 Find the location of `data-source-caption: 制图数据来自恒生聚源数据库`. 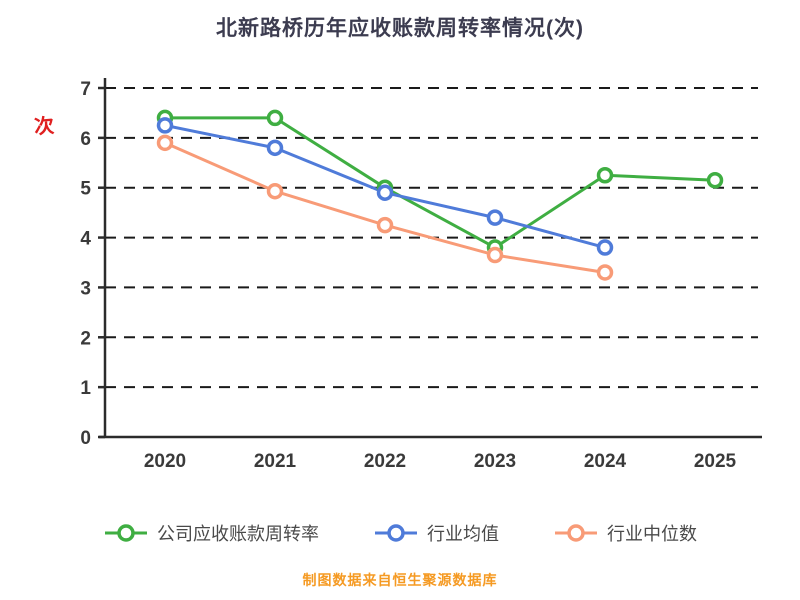

data-source-caption: 制图数据来自恒生聚源数据库 is located at coordinates (400, 580).